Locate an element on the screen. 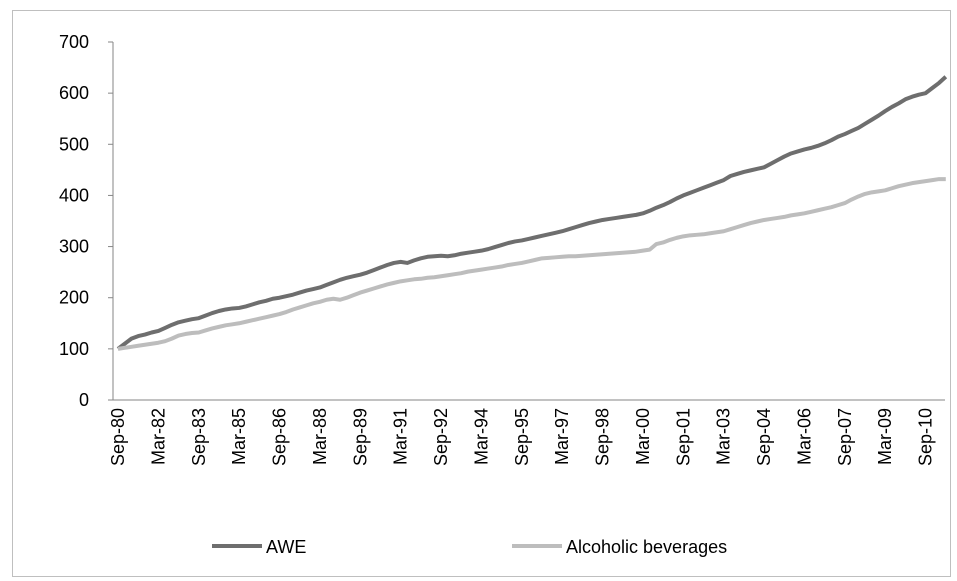 The width and height of the screenshot is (957, 581). x-tick-label: Mar-82 is located at coordinates (158, 436).